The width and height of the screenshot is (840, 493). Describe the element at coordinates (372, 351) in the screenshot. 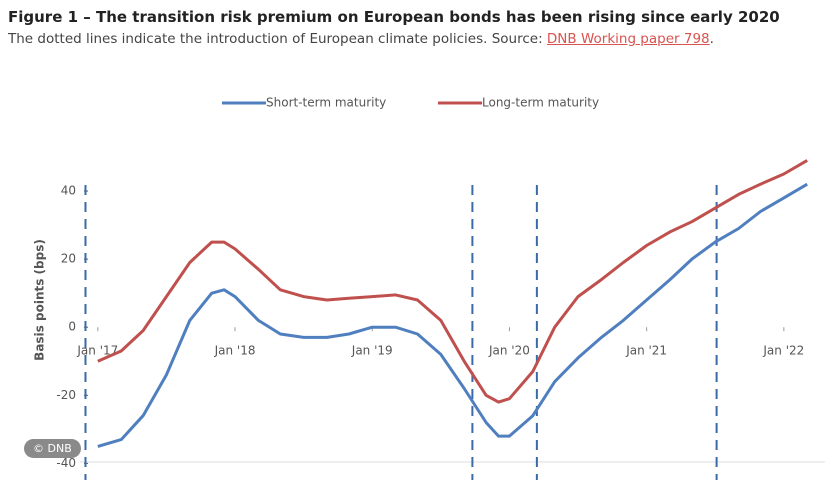

I see `x-tick-label: Jan '19` at that location.